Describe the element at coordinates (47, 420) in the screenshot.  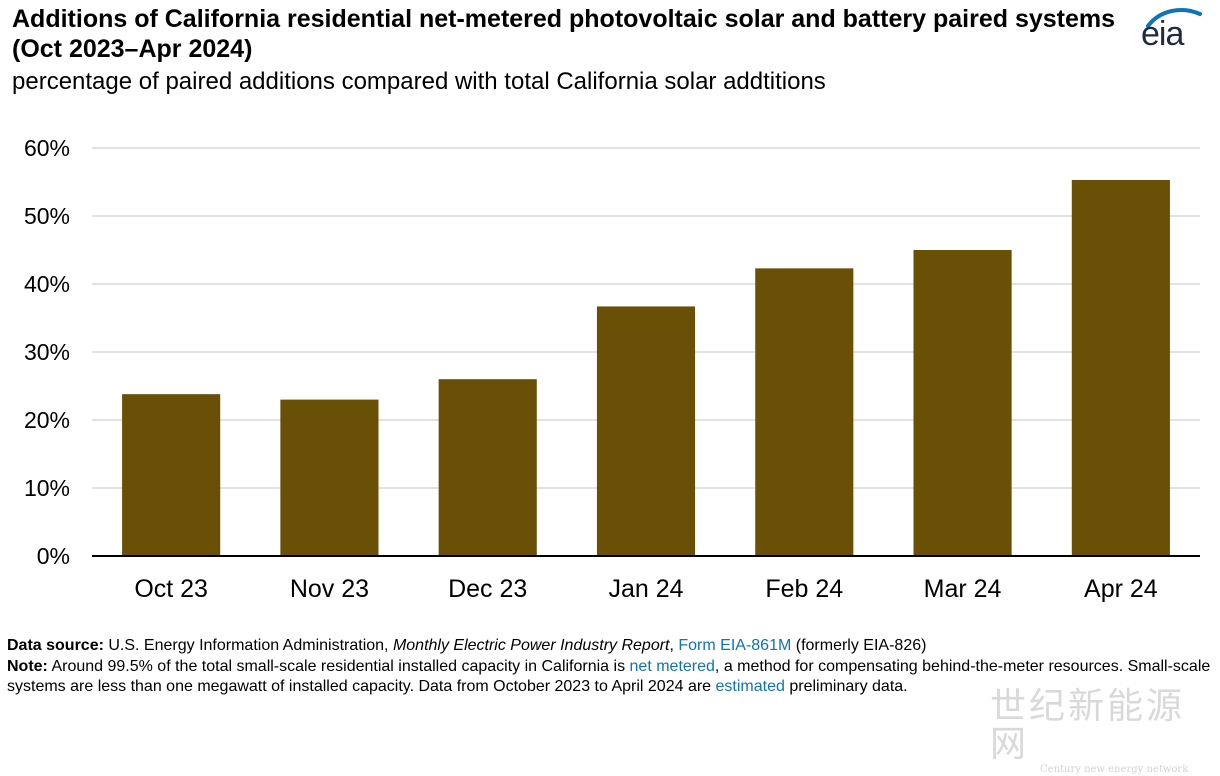
I see `y-tick-label: 20%` at that location.